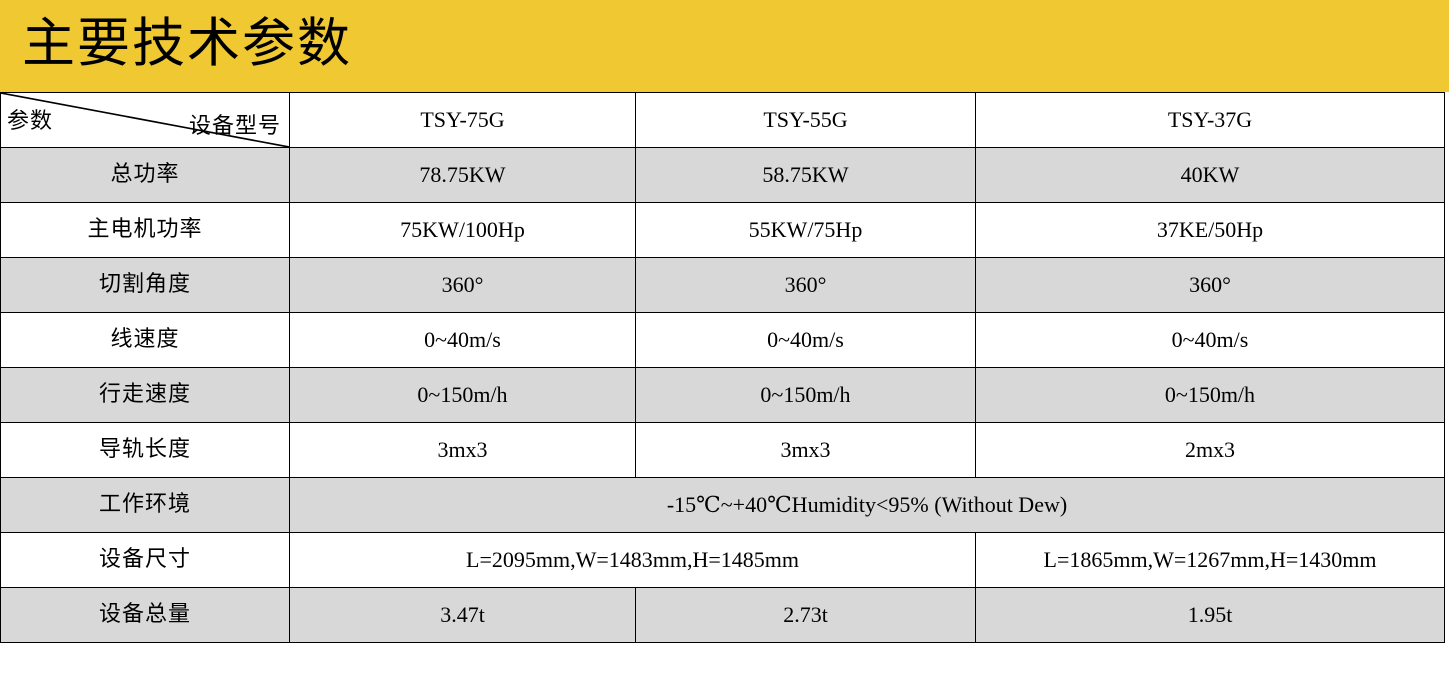 Image resolution: width=1449 pixels, height=691 pixels. I want to click on title-banner: 主要技术参数, so click(724, 46).